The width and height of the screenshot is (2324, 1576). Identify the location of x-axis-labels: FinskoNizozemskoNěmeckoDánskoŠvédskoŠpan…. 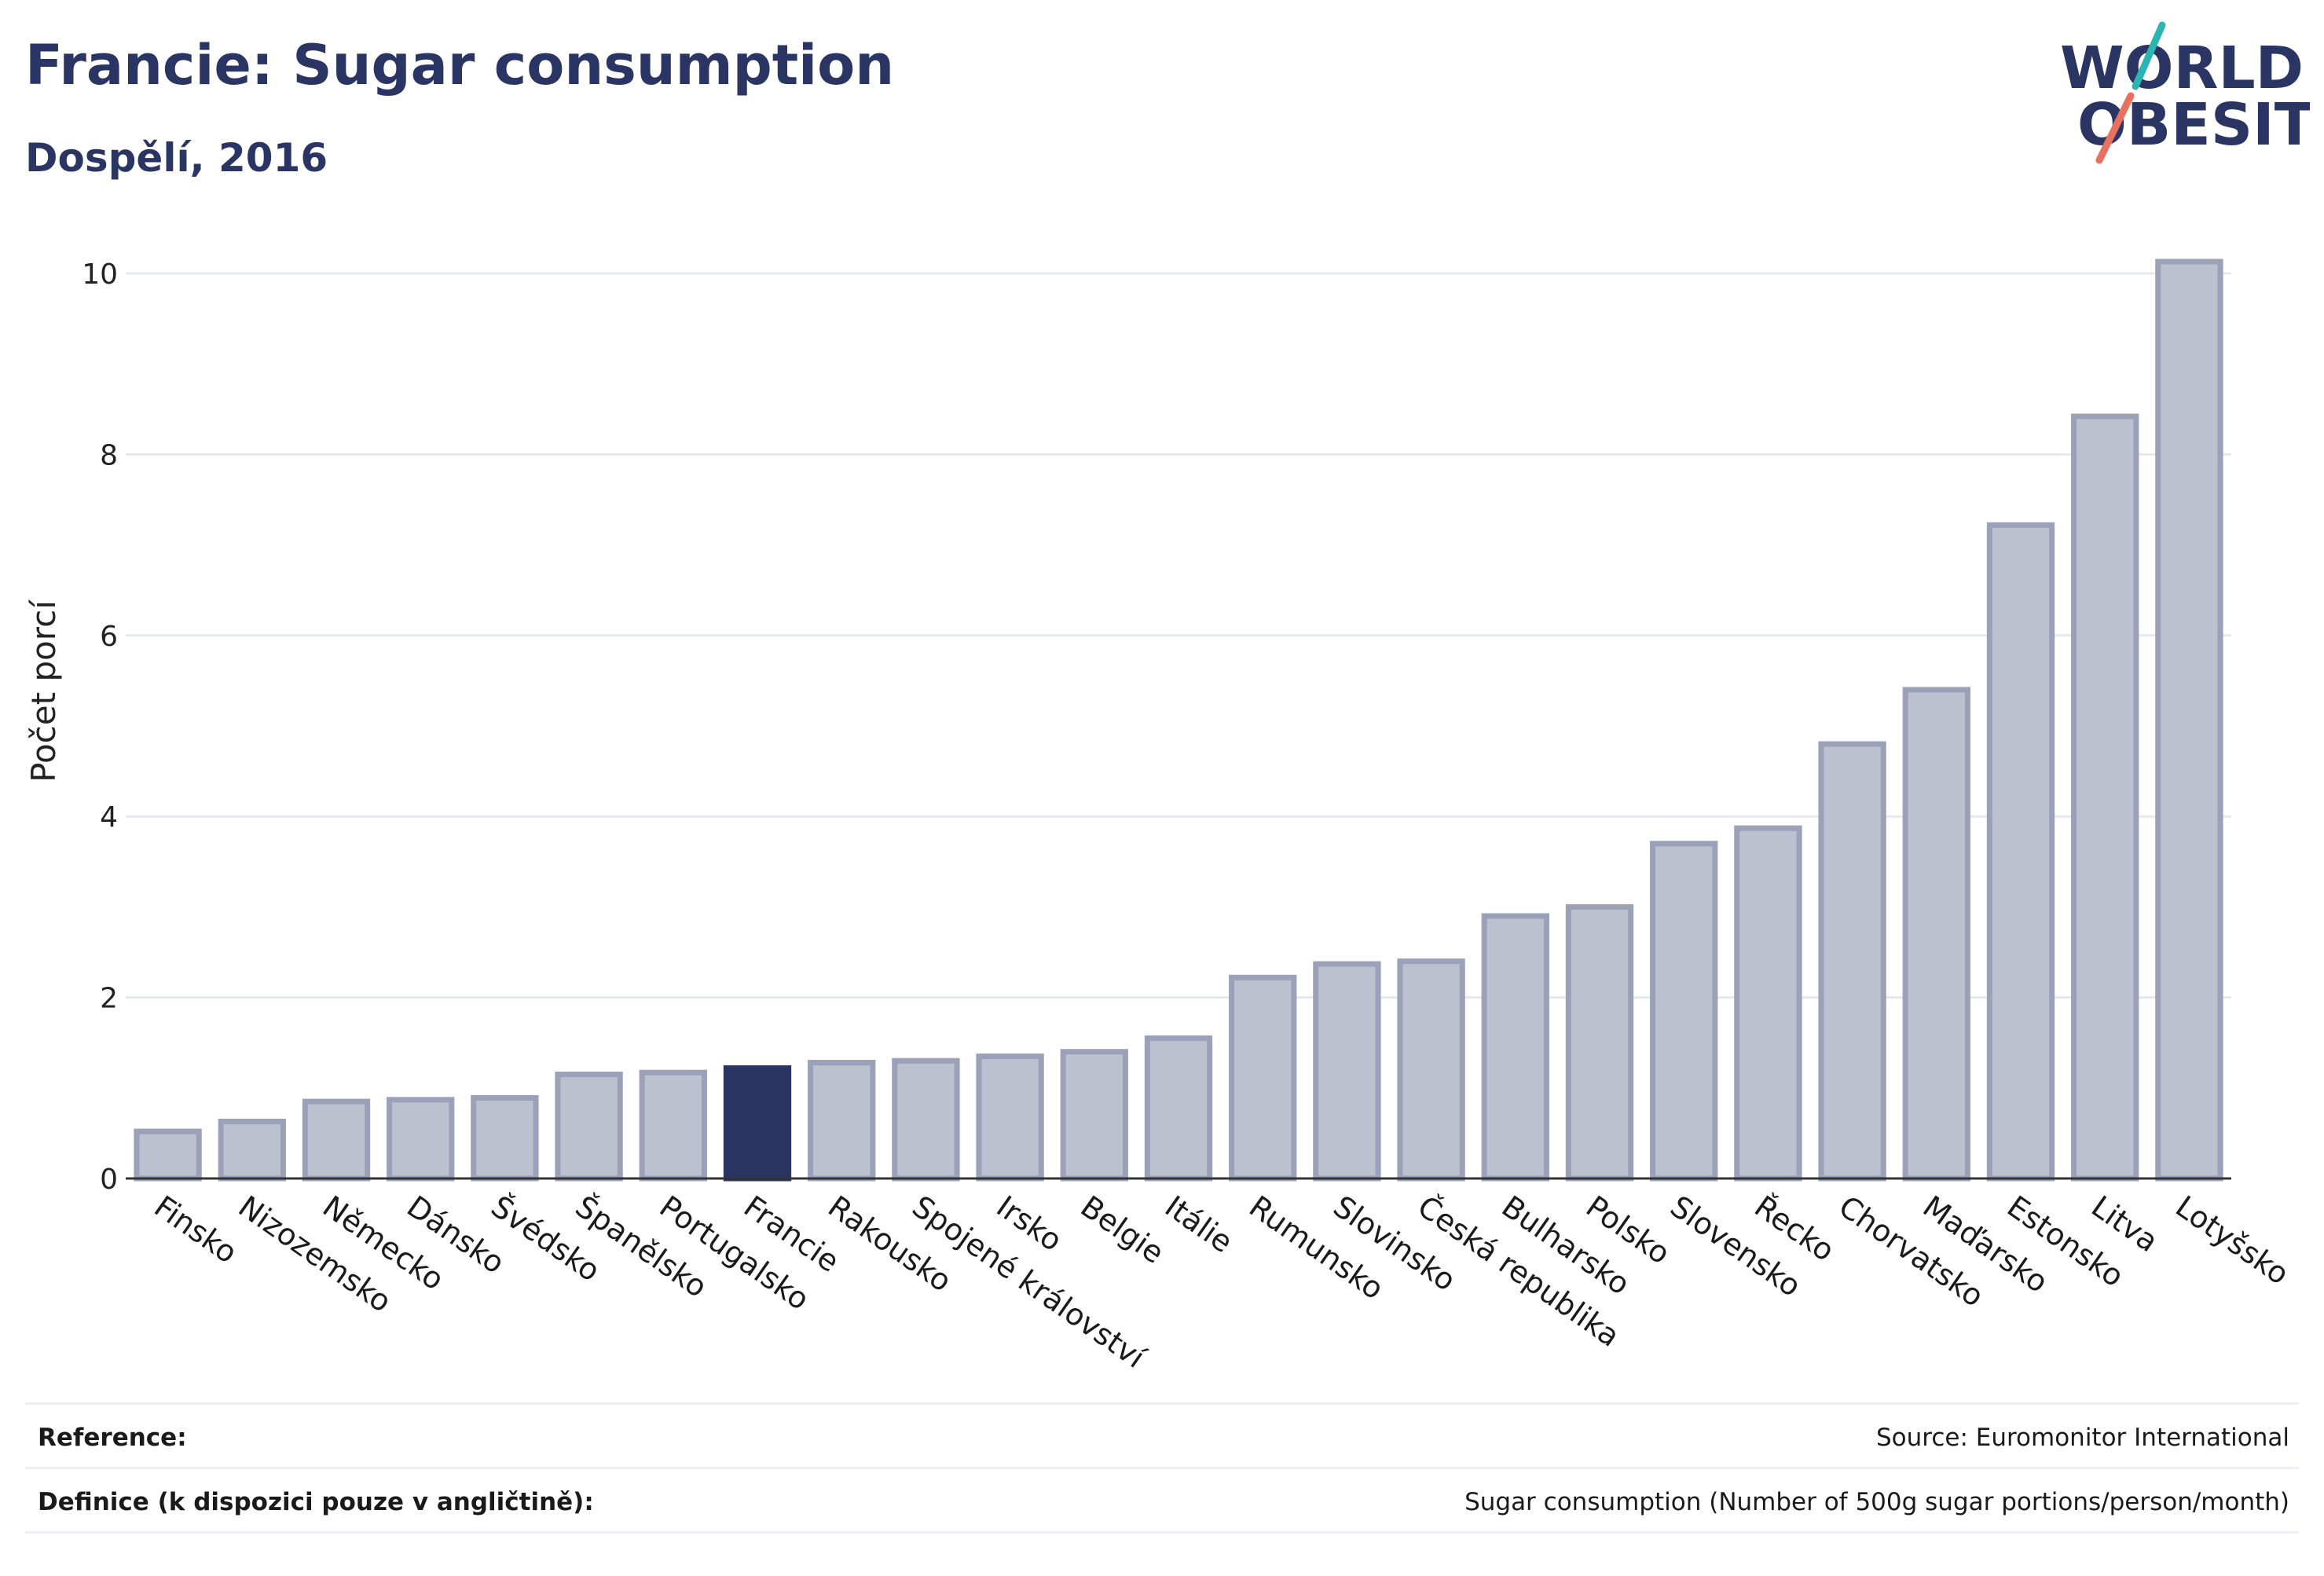
(1221, 1282).